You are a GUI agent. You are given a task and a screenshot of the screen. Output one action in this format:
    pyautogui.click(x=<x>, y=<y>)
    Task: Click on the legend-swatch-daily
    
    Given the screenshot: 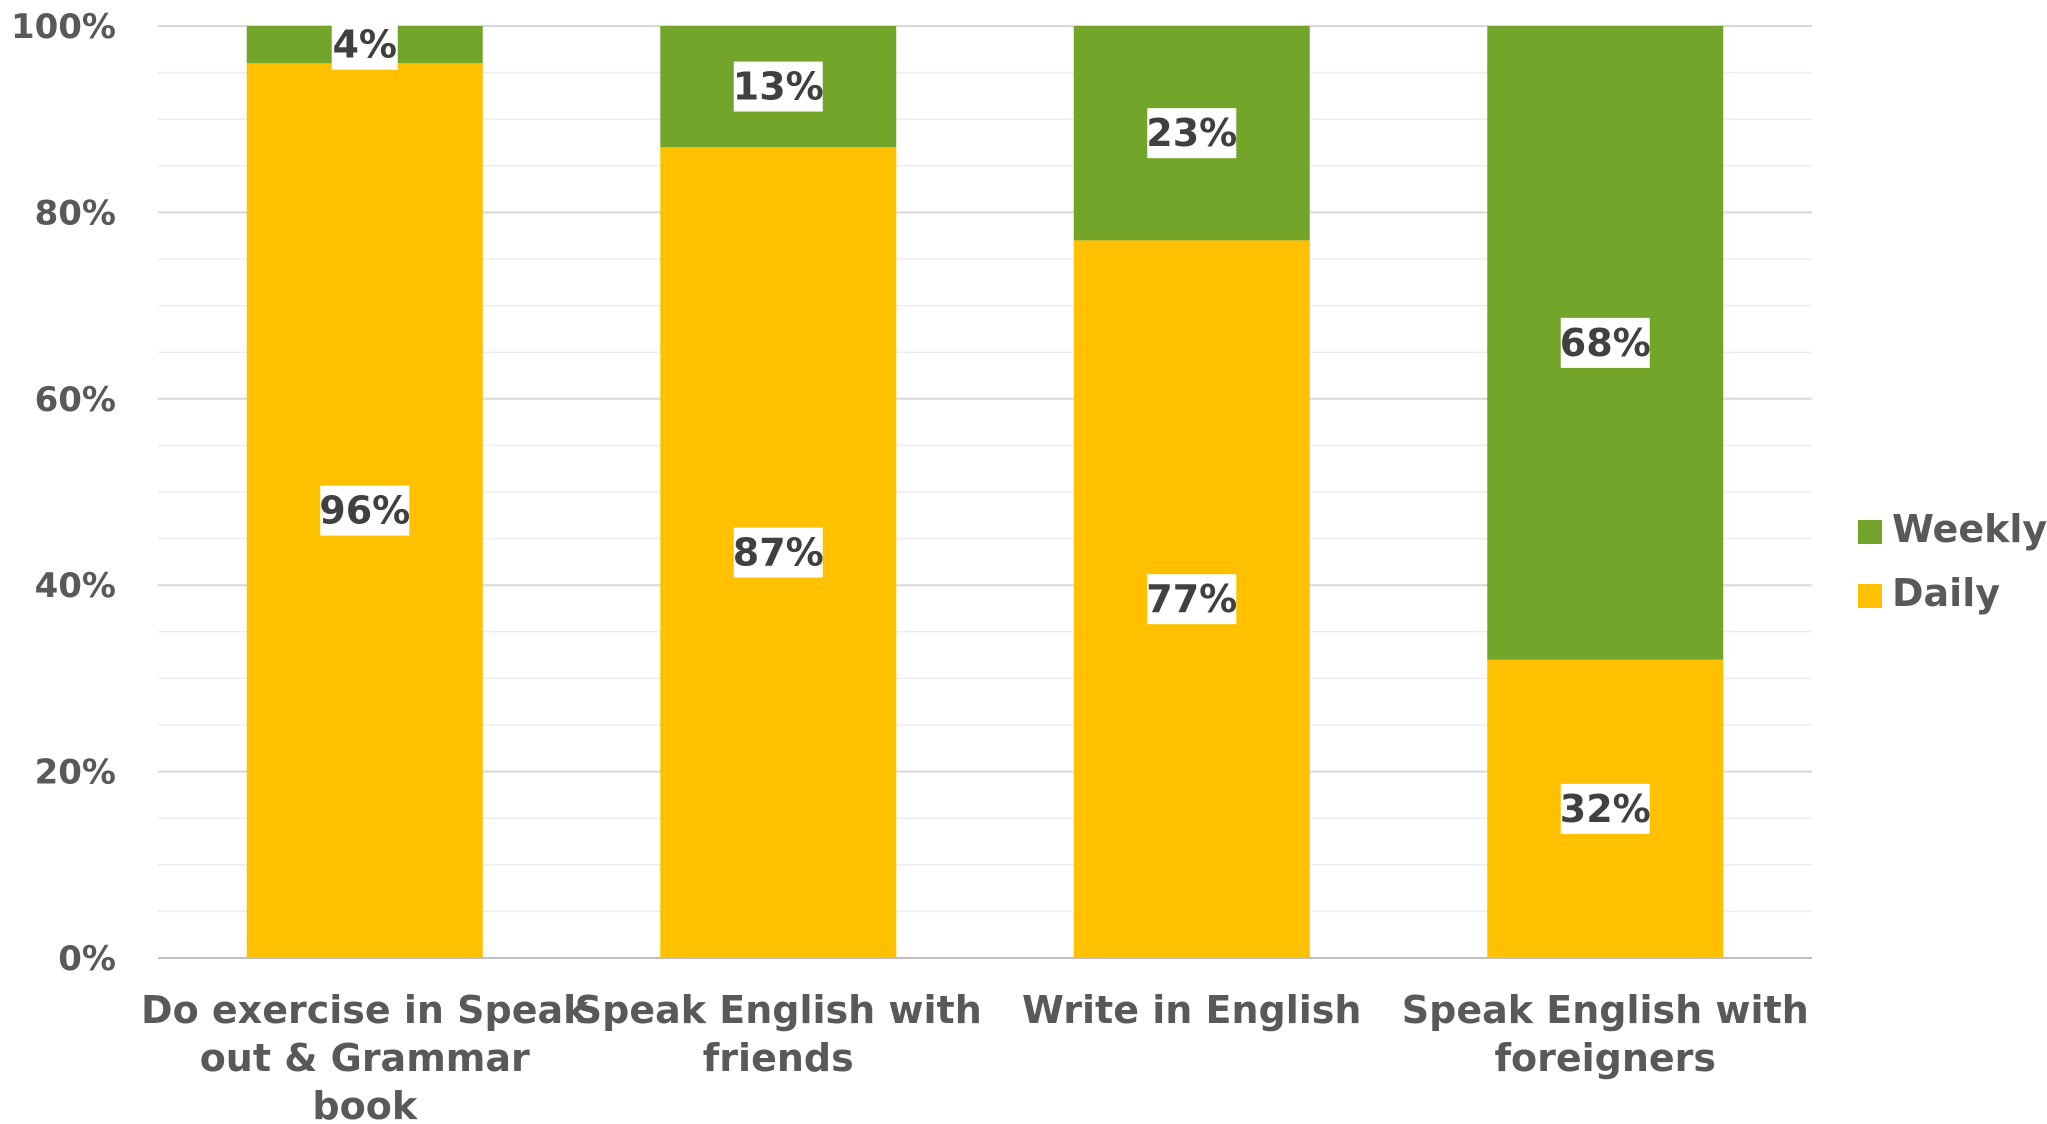 What is the action you would take?
    pyautogui.click(x=1870, y=596)
    